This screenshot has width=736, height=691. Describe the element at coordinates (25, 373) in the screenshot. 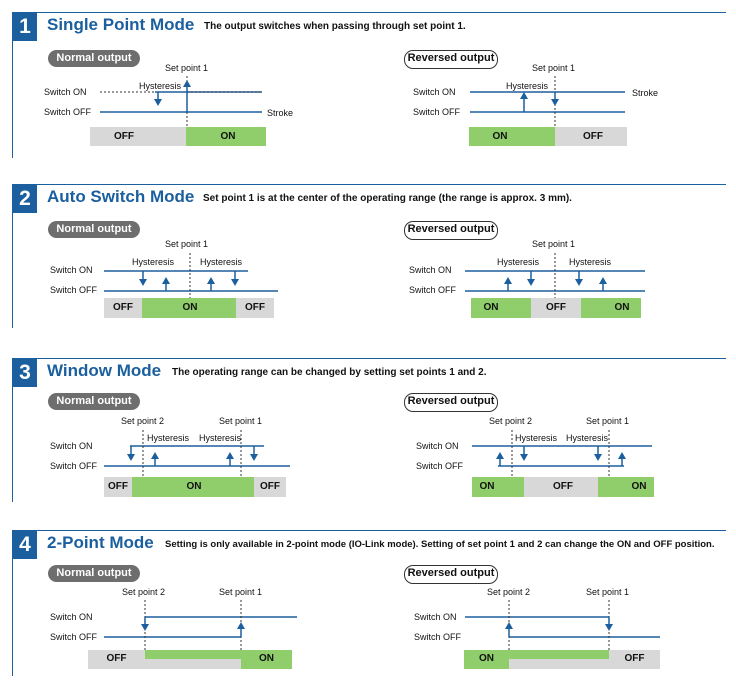

I see `section-number: 3` at that location.